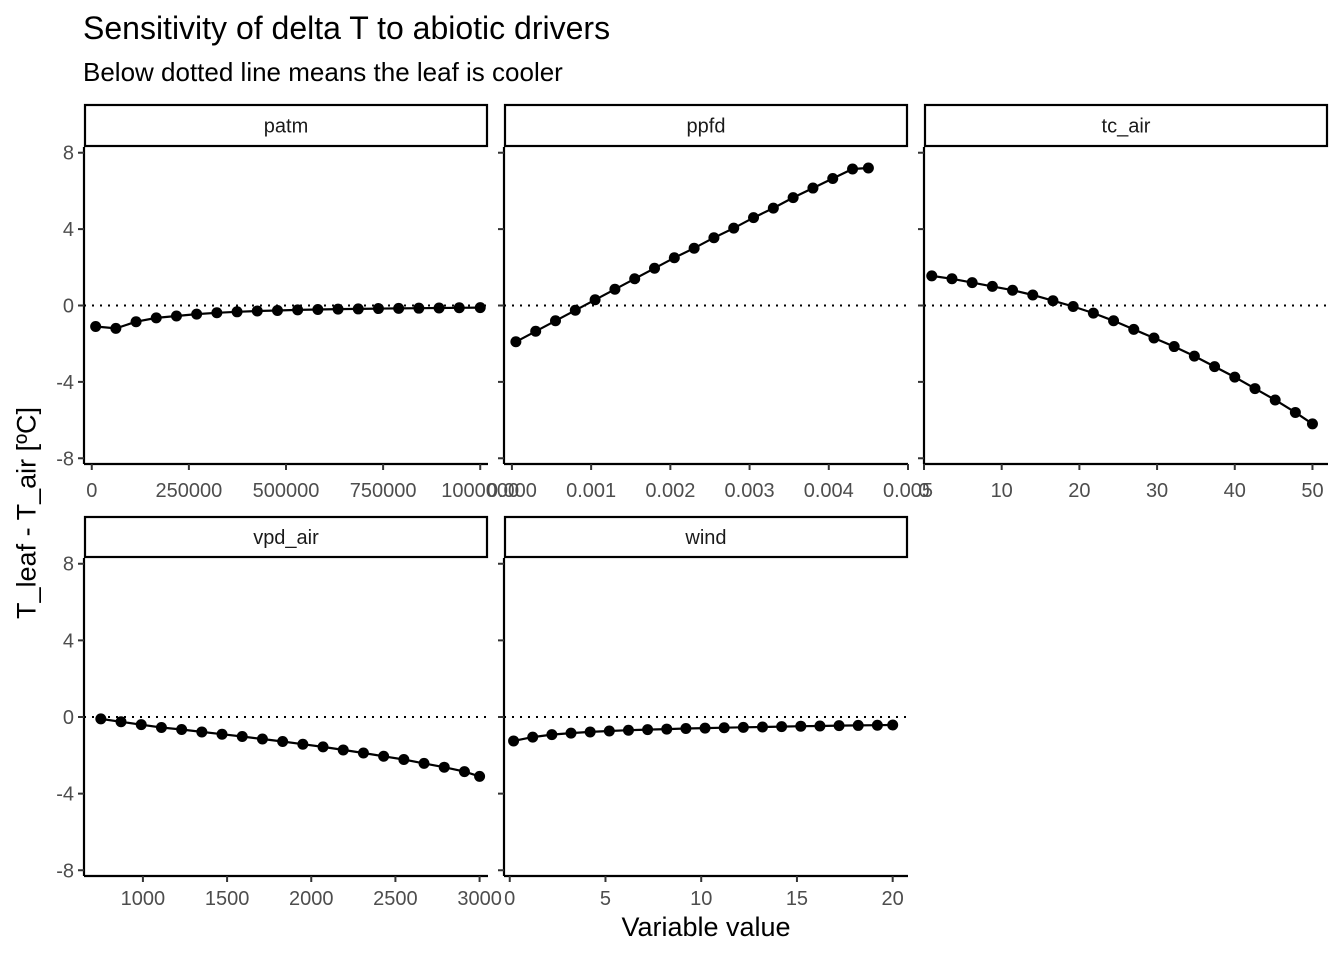 The image size is (1344, 960). What do you see at coordinates (750, 491) in the screenshot?
I see `x-tick-label: 0.003` at bounding box center [750, 491].